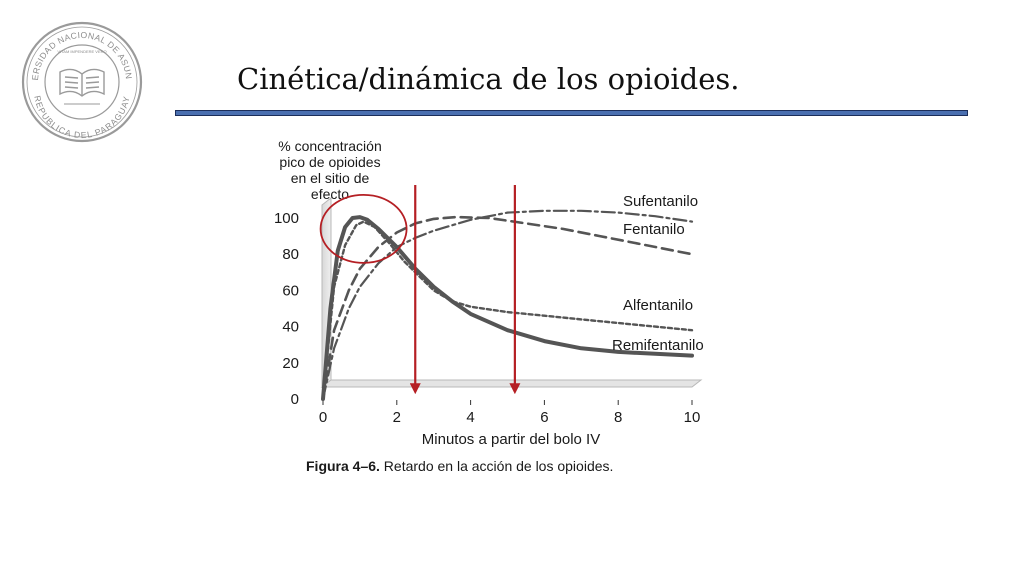  What do you see at coordinates (330, 194) in the screenshot?
I see `y-axis-label-line-4: efecto` at bounding box center [330, 194].